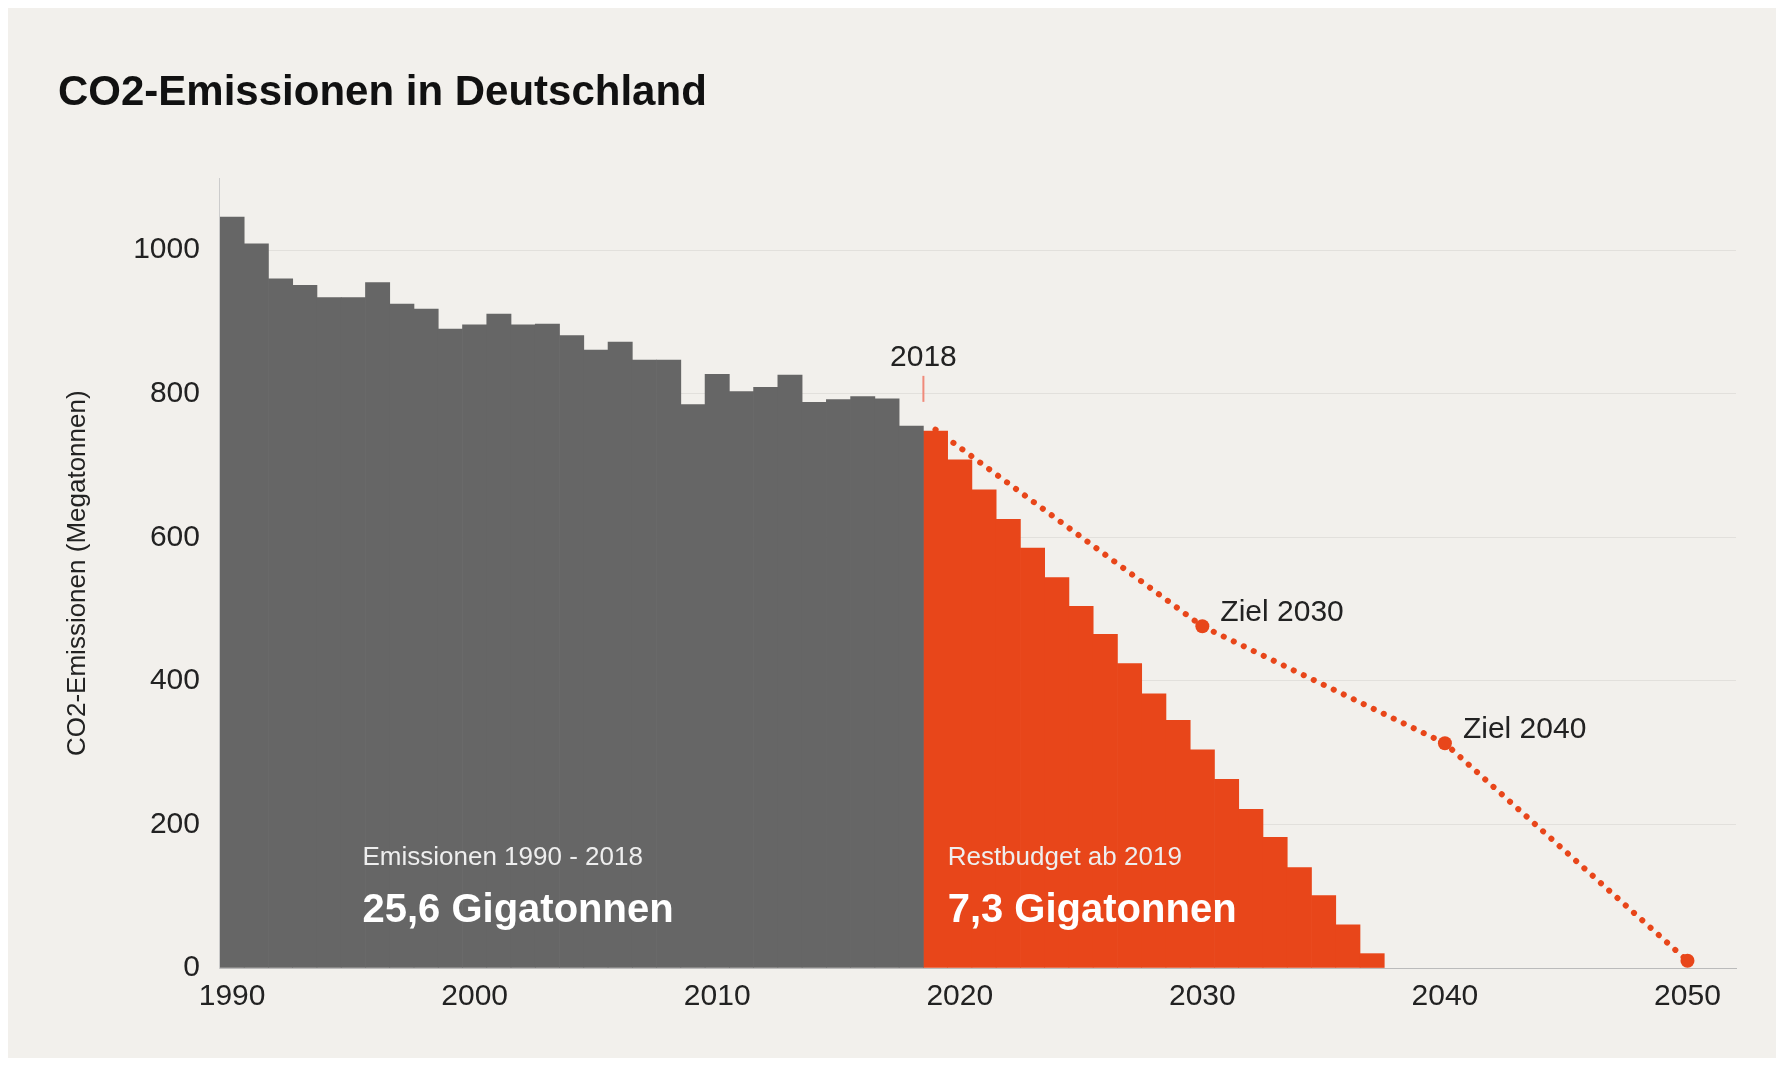 This screenshot has width=1784, height=1068. I want to click on annotation: Ziel 2030, so click(1282, 610).